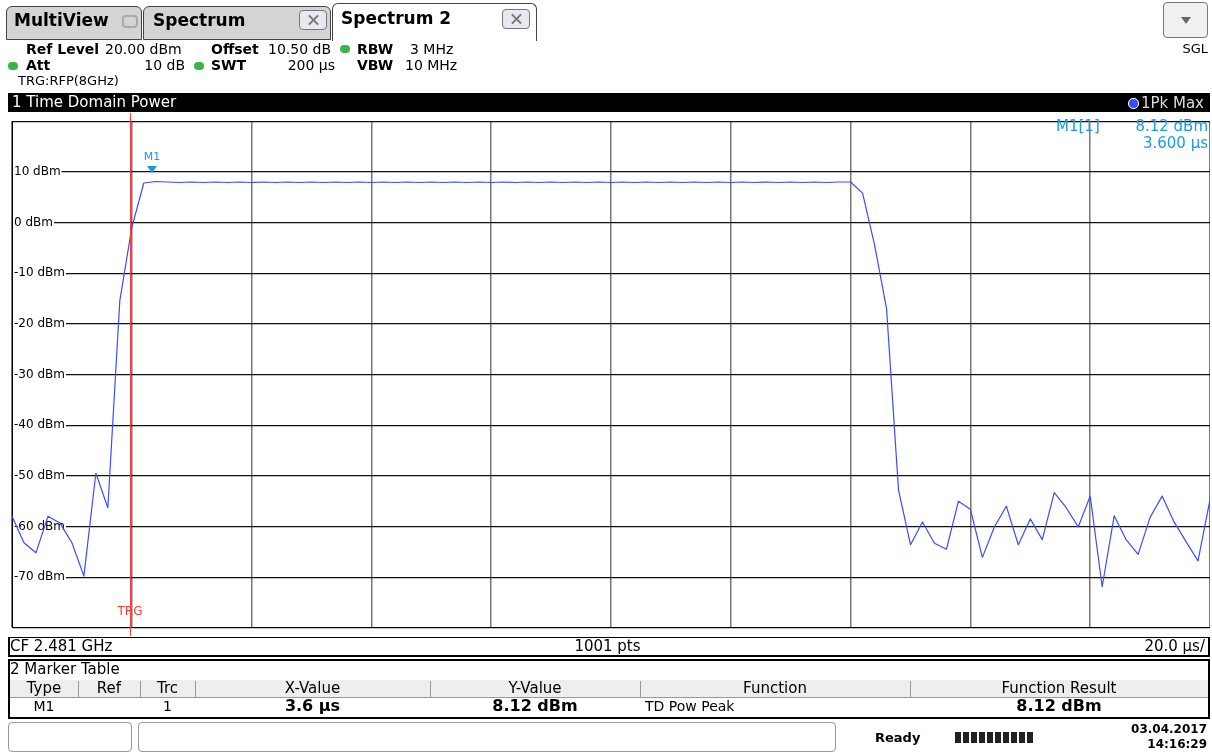 This screenshot has width=1212, height=755. Describe the element at coordinates (37, 170) in the screenshot. I see `y-tick-label: 10 dBm` at that location.